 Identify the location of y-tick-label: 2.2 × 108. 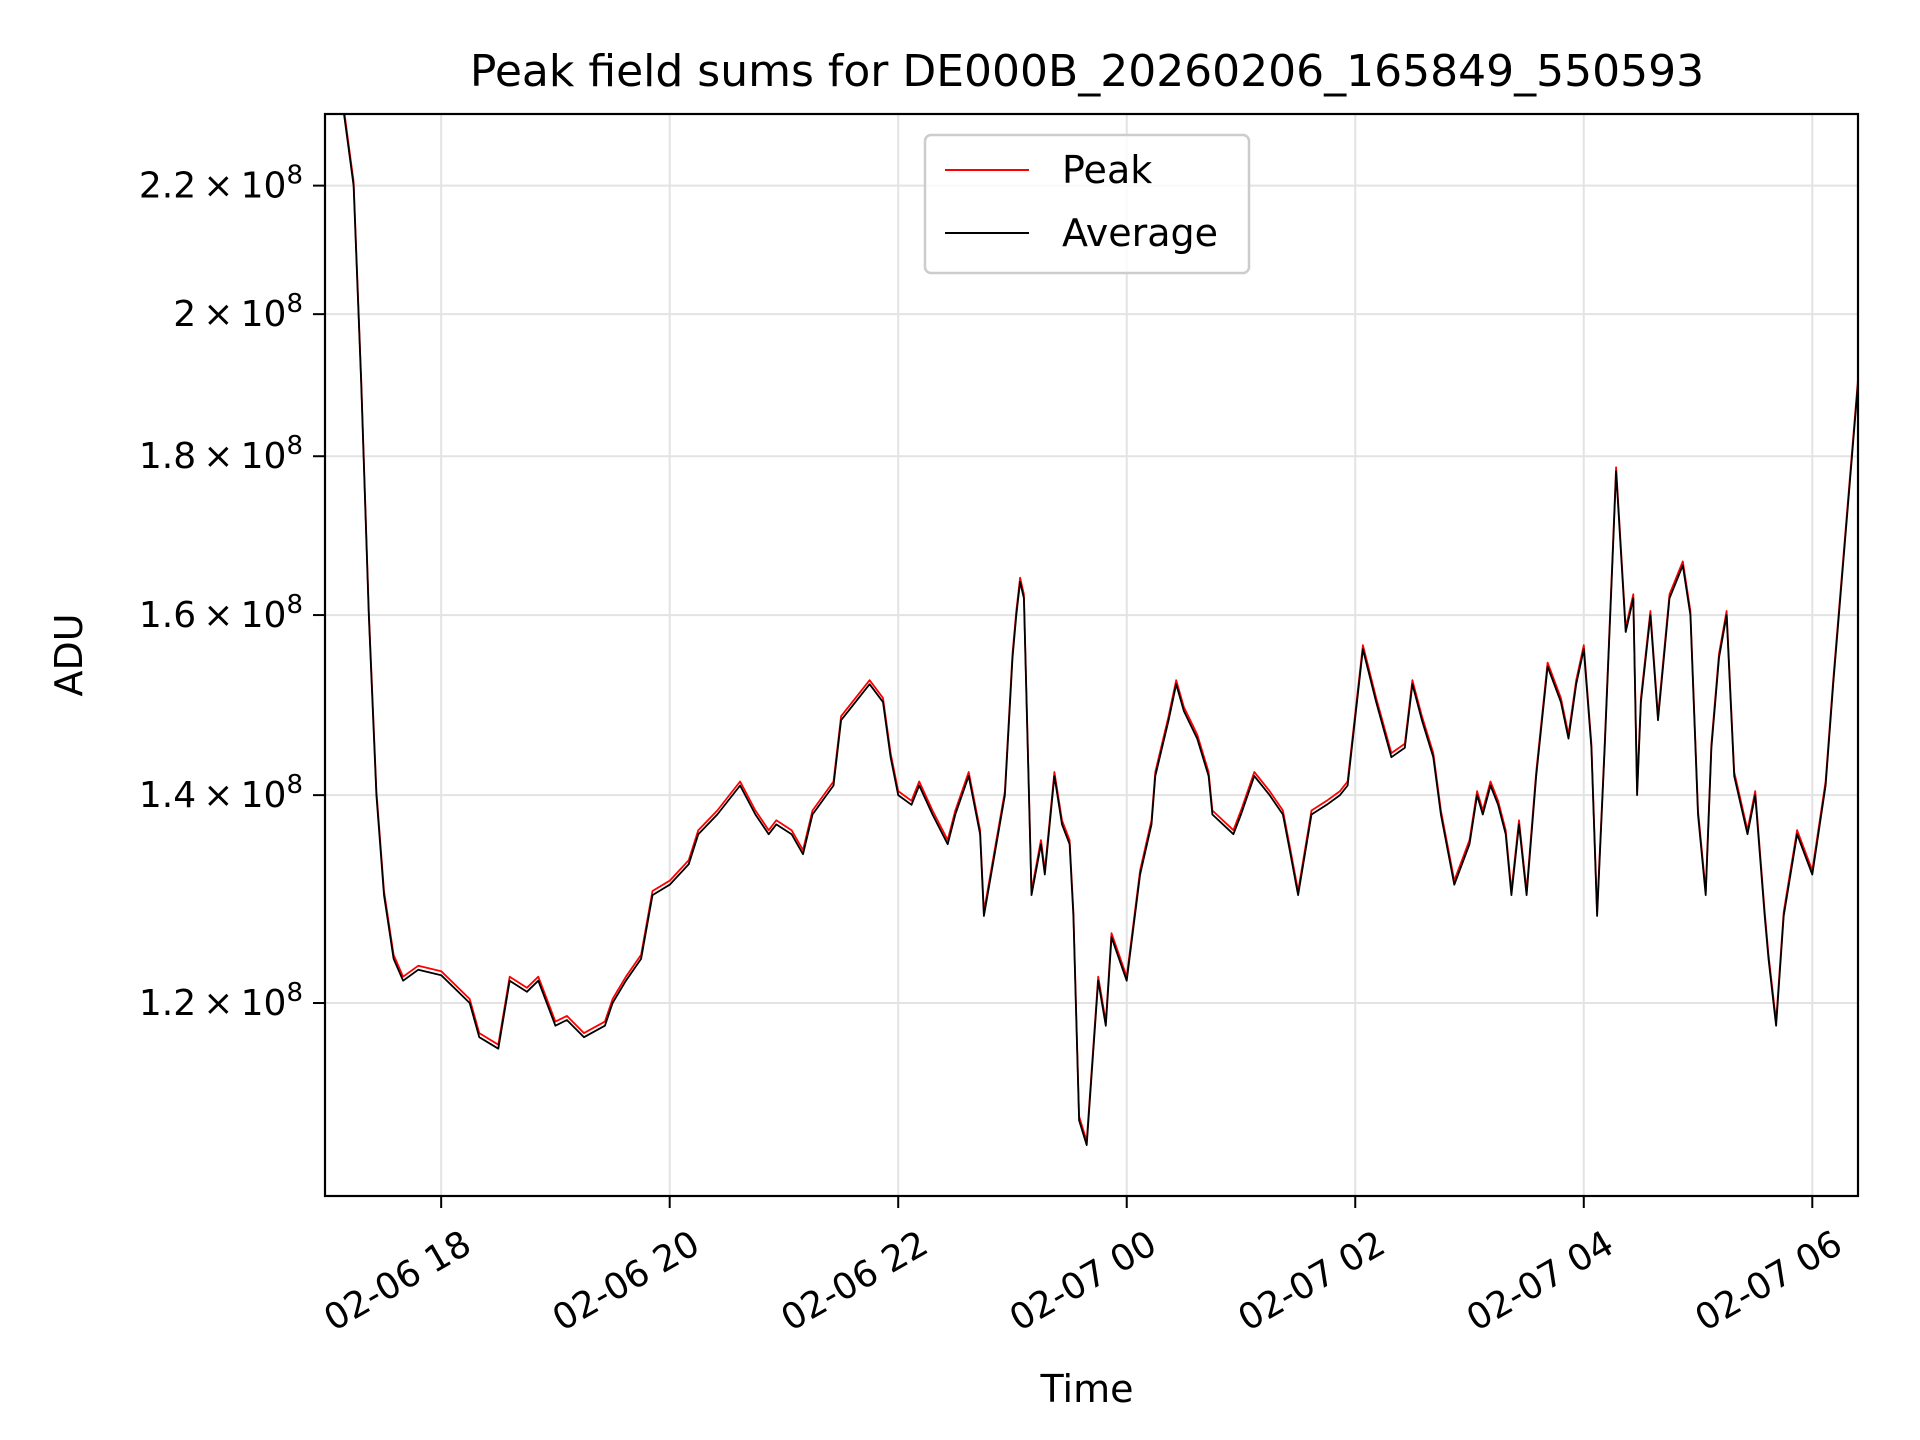
(221, 184).